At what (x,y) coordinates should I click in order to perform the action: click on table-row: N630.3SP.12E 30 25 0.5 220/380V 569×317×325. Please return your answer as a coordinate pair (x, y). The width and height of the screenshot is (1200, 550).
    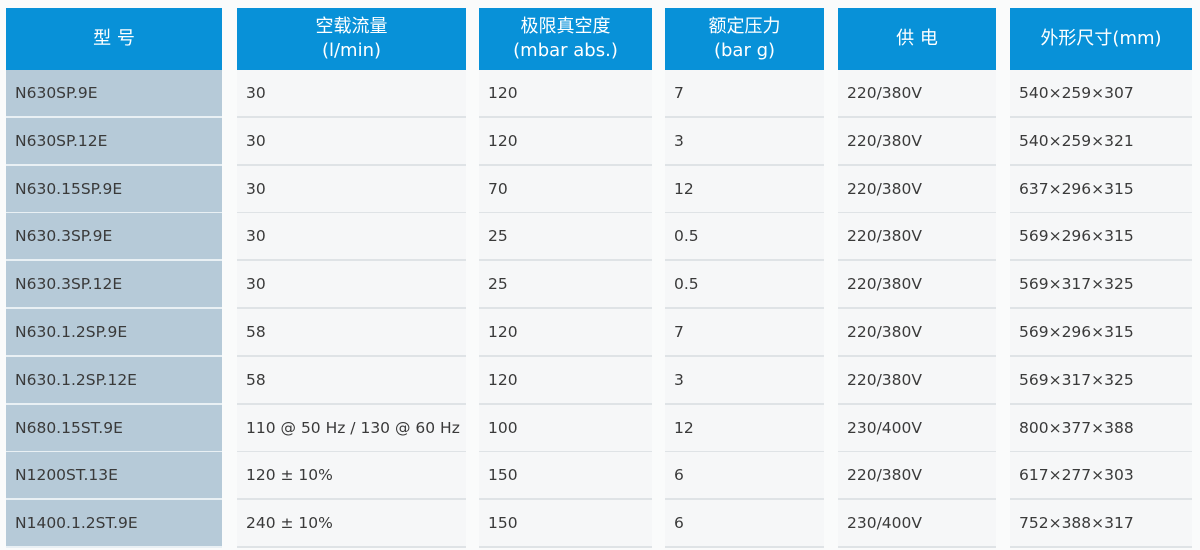
    Looking at the image, I should click on (600, 285).